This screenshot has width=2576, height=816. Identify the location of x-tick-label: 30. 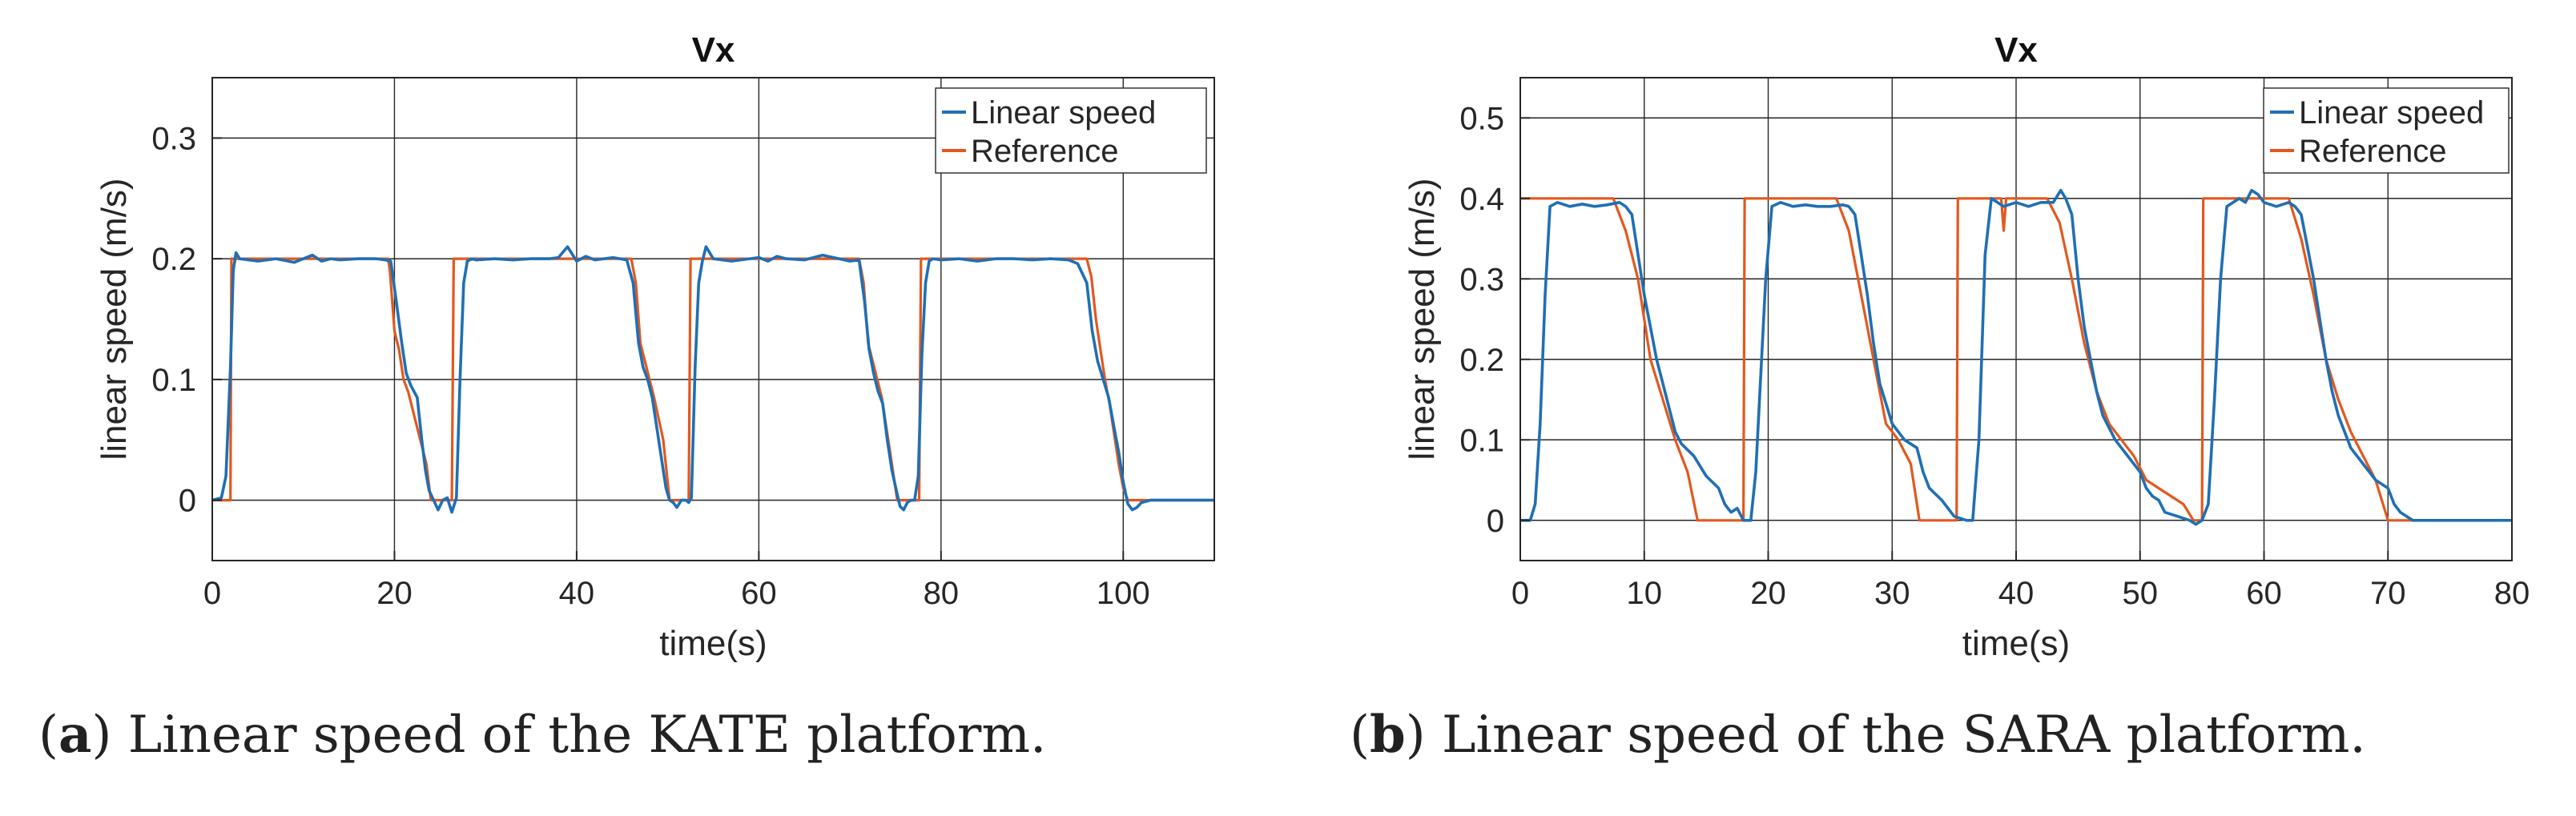
(1892, 593).